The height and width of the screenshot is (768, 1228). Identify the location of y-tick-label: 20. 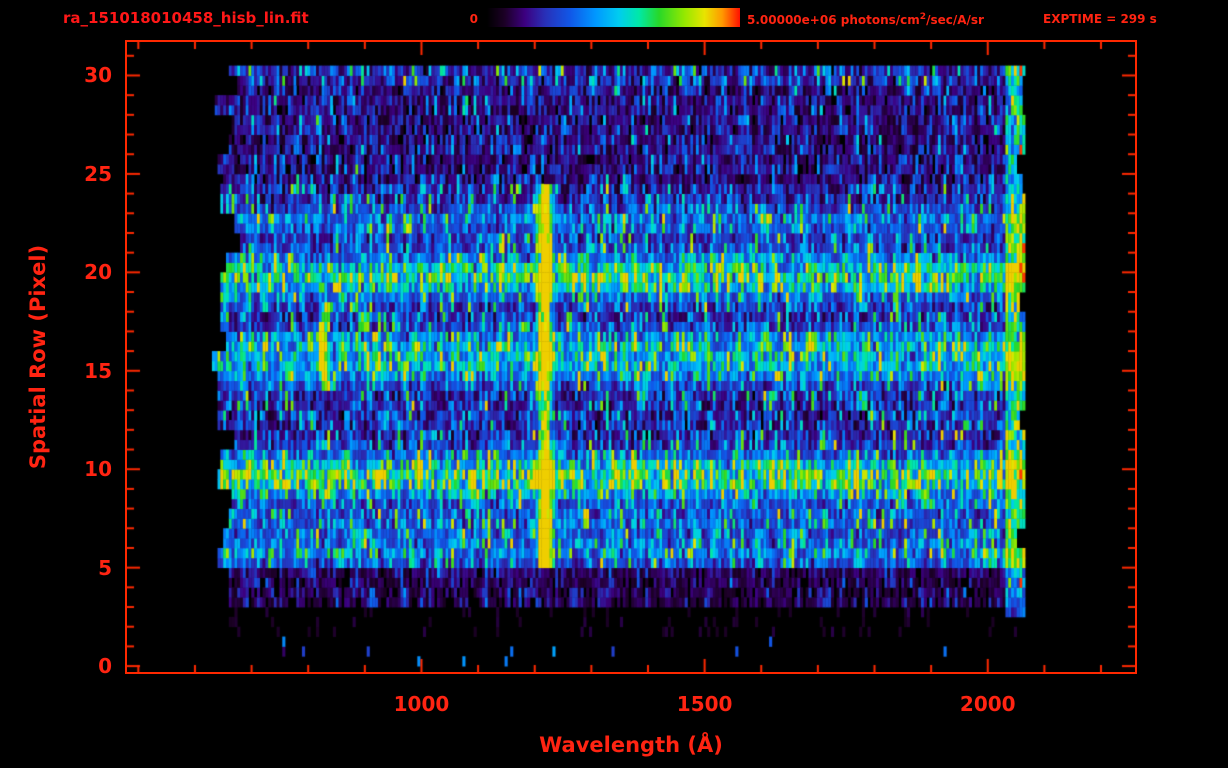
(98, 272).